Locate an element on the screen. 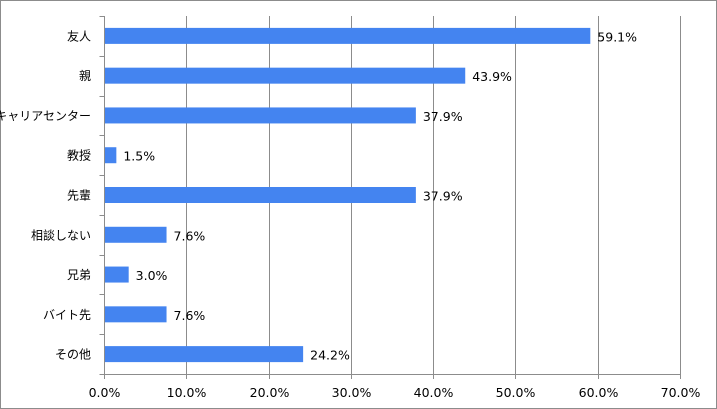  data-label: 59.1% is located at coordinates (617, 36).